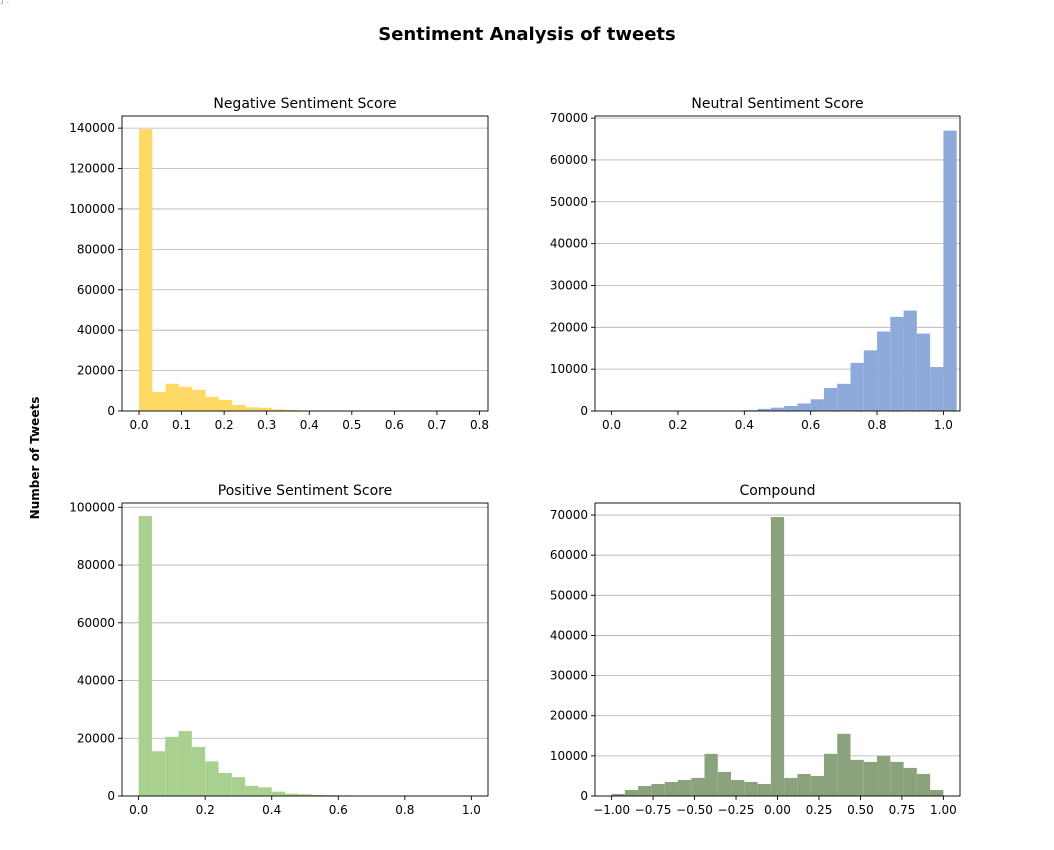  I want to click on negative-ytick-label: 0, so click(111, 411).